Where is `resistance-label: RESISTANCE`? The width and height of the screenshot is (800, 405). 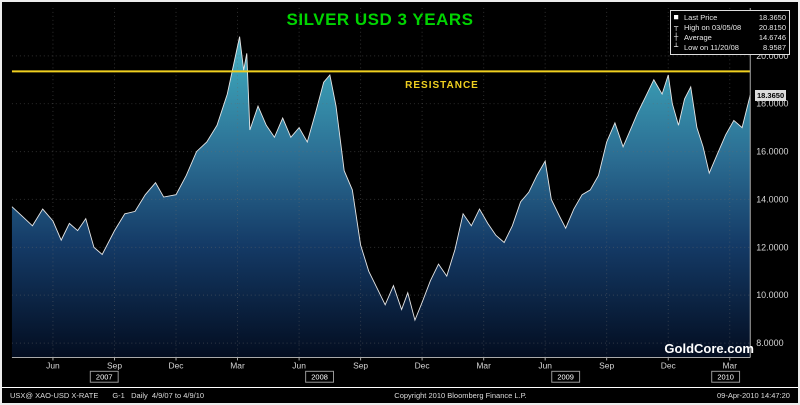
resistance-label: RESISTANCE is located at coordinates (442, 85).